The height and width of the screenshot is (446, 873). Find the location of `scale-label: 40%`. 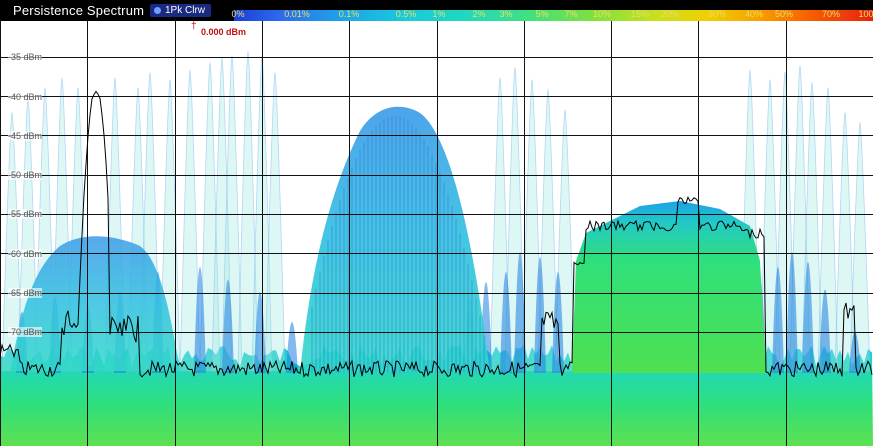

scale-label: 40% is located at coordinates (754, 14).